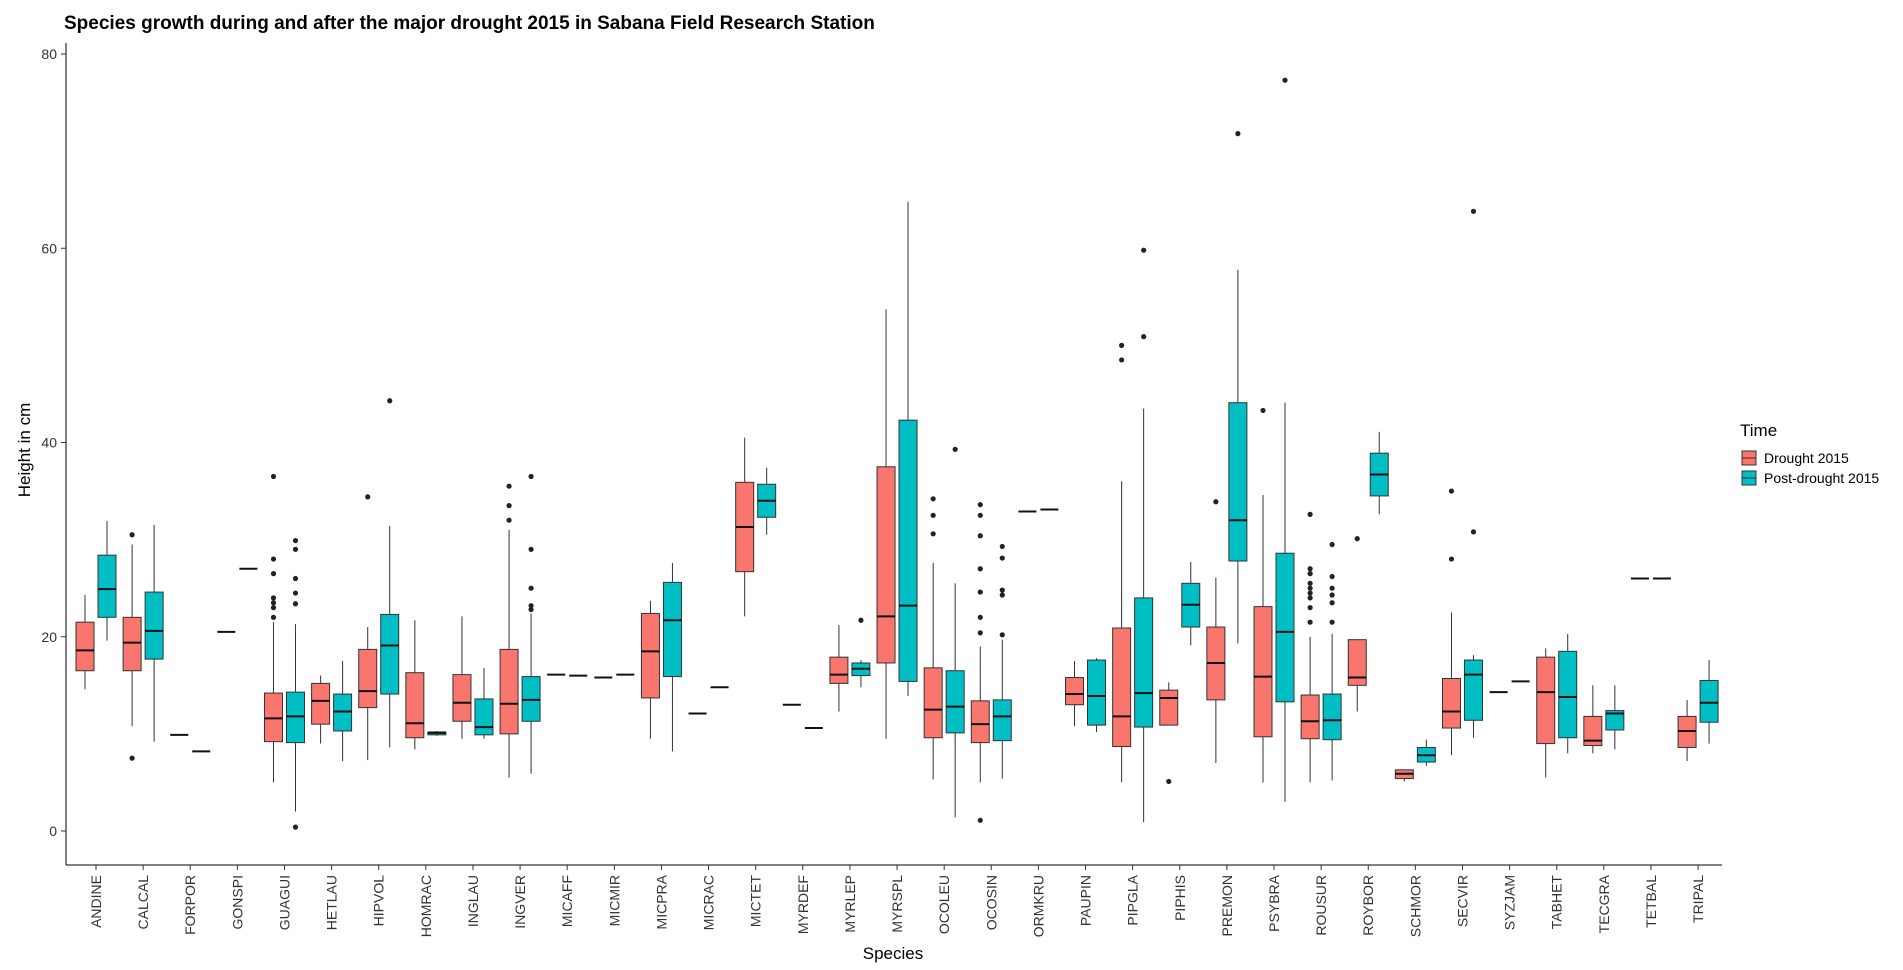 The width and height of the screenshot is (1903, 970). What do you see at coordinates (415, 685) in the screenshot?
I see `box-homrac-drought` at bounding box center [415, 685].